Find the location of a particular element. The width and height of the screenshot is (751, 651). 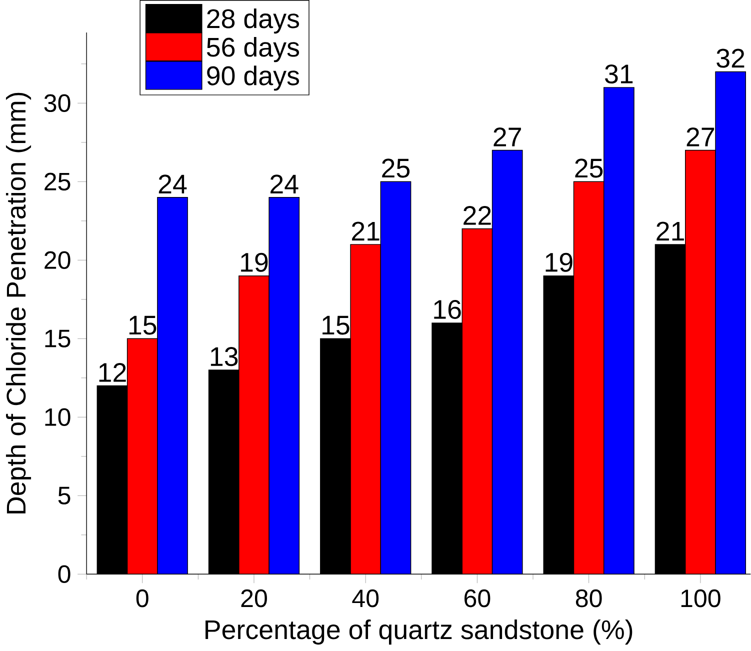

data-label: 31 is located at coordinates (619, 74).